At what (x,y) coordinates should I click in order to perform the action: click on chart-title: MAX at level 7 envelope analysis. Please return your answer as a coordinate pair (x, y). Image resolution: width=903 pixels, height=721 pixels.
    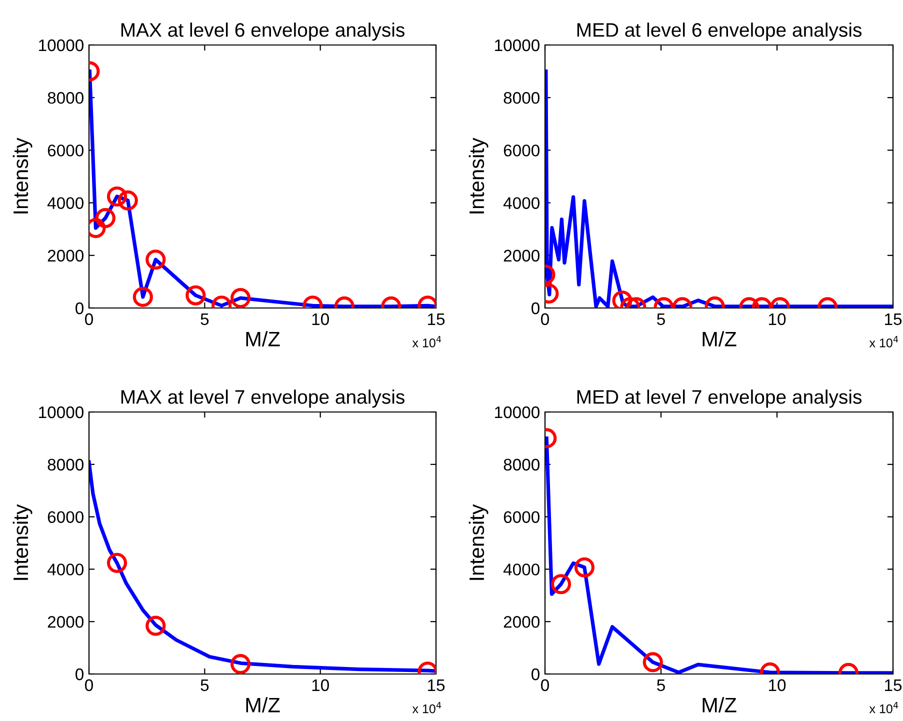
    Looking at the image, I should click on (262, 399).